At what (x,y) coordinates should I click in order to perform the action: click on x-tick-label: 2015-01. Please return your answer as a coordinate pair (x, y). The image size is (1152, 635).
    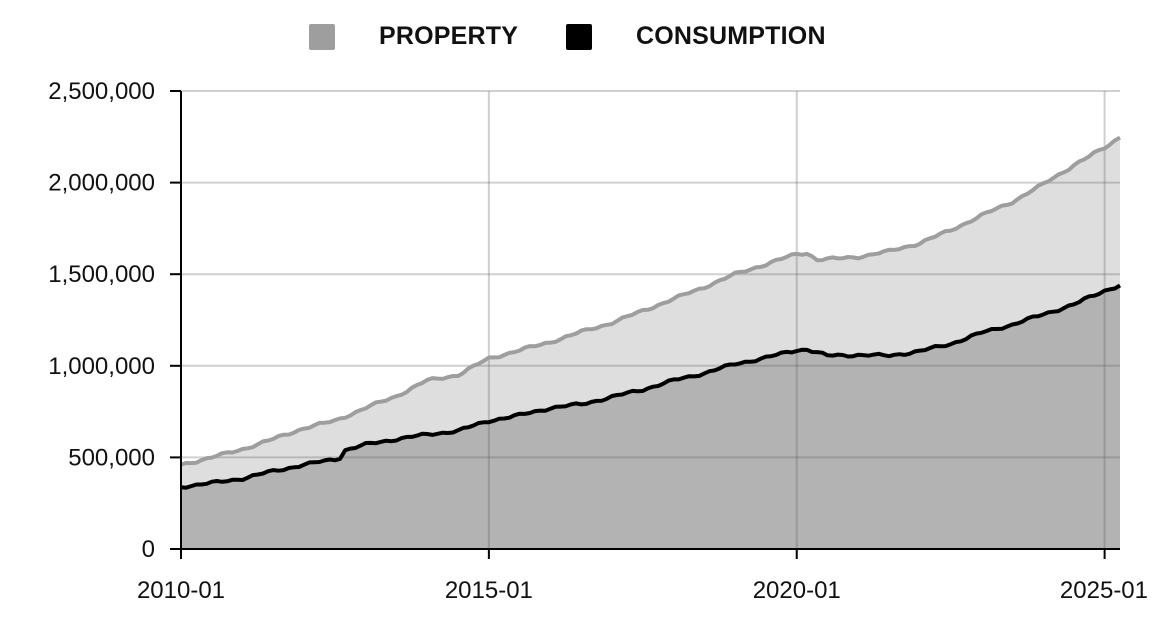
    Looking at the image, I should click on (489, 590).